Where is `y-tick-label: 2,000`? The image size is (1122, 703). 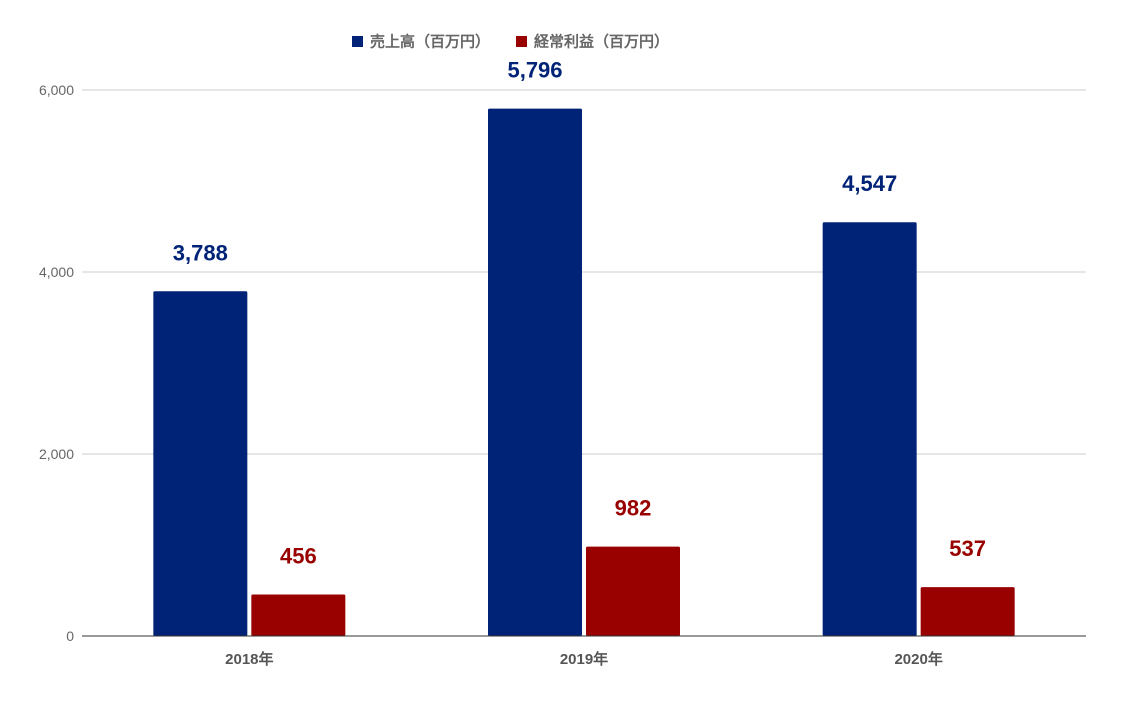 y-tick-label: 2,000 is located at coordinates (56, 454).